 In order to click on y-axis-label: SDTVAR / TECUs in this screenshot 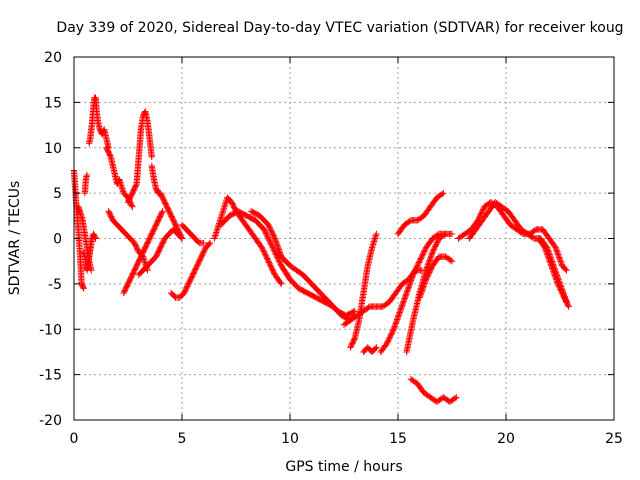, I will do `click(15, 238)`.